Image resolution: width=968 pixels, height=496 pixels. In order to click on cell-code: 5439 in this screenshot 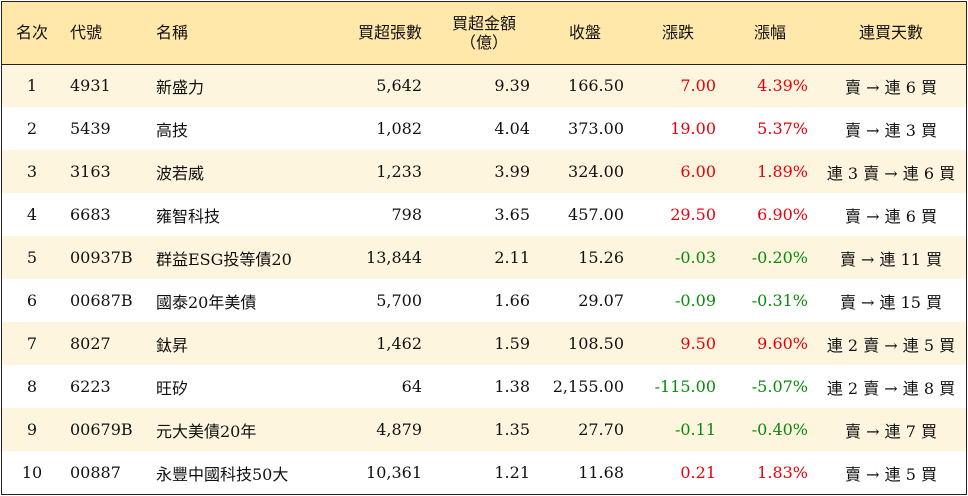, I will do `click(90, 128)`.